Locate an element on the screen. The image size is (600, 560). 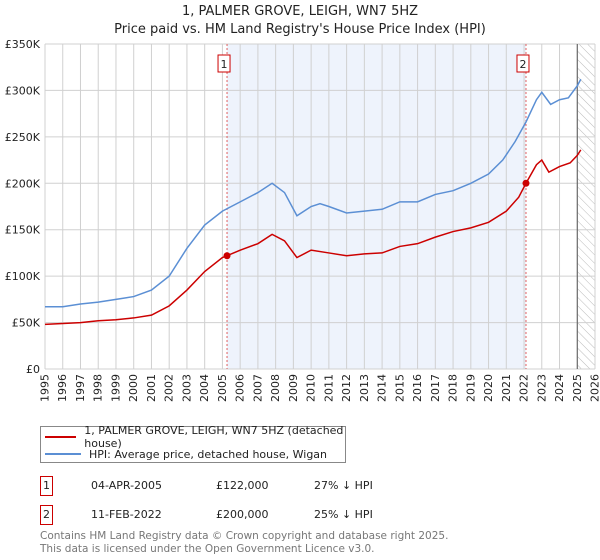
x-tick-label: 2014 is located at coordinates (382, 388).